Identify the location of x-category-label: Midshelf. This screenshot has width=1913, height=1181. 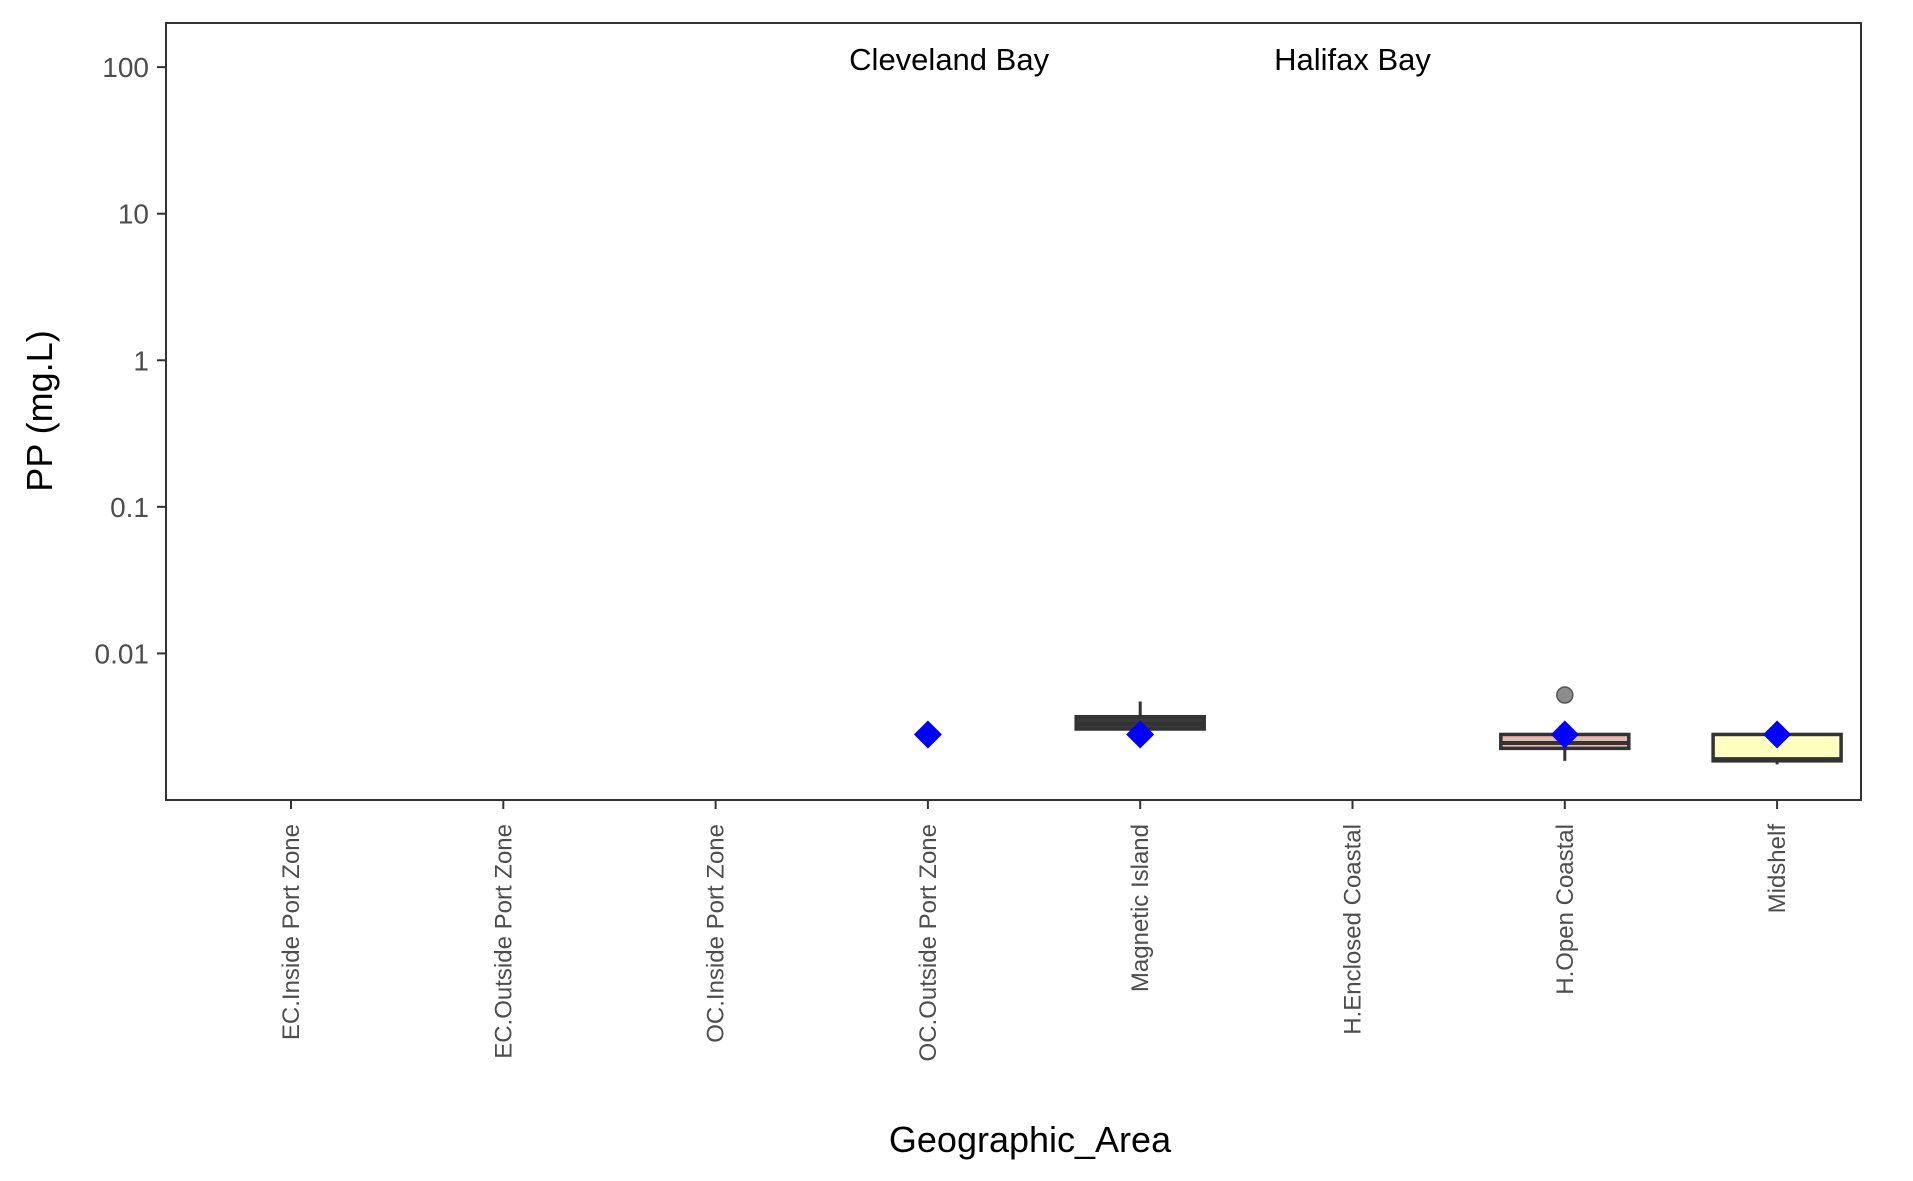
(1777, 869).